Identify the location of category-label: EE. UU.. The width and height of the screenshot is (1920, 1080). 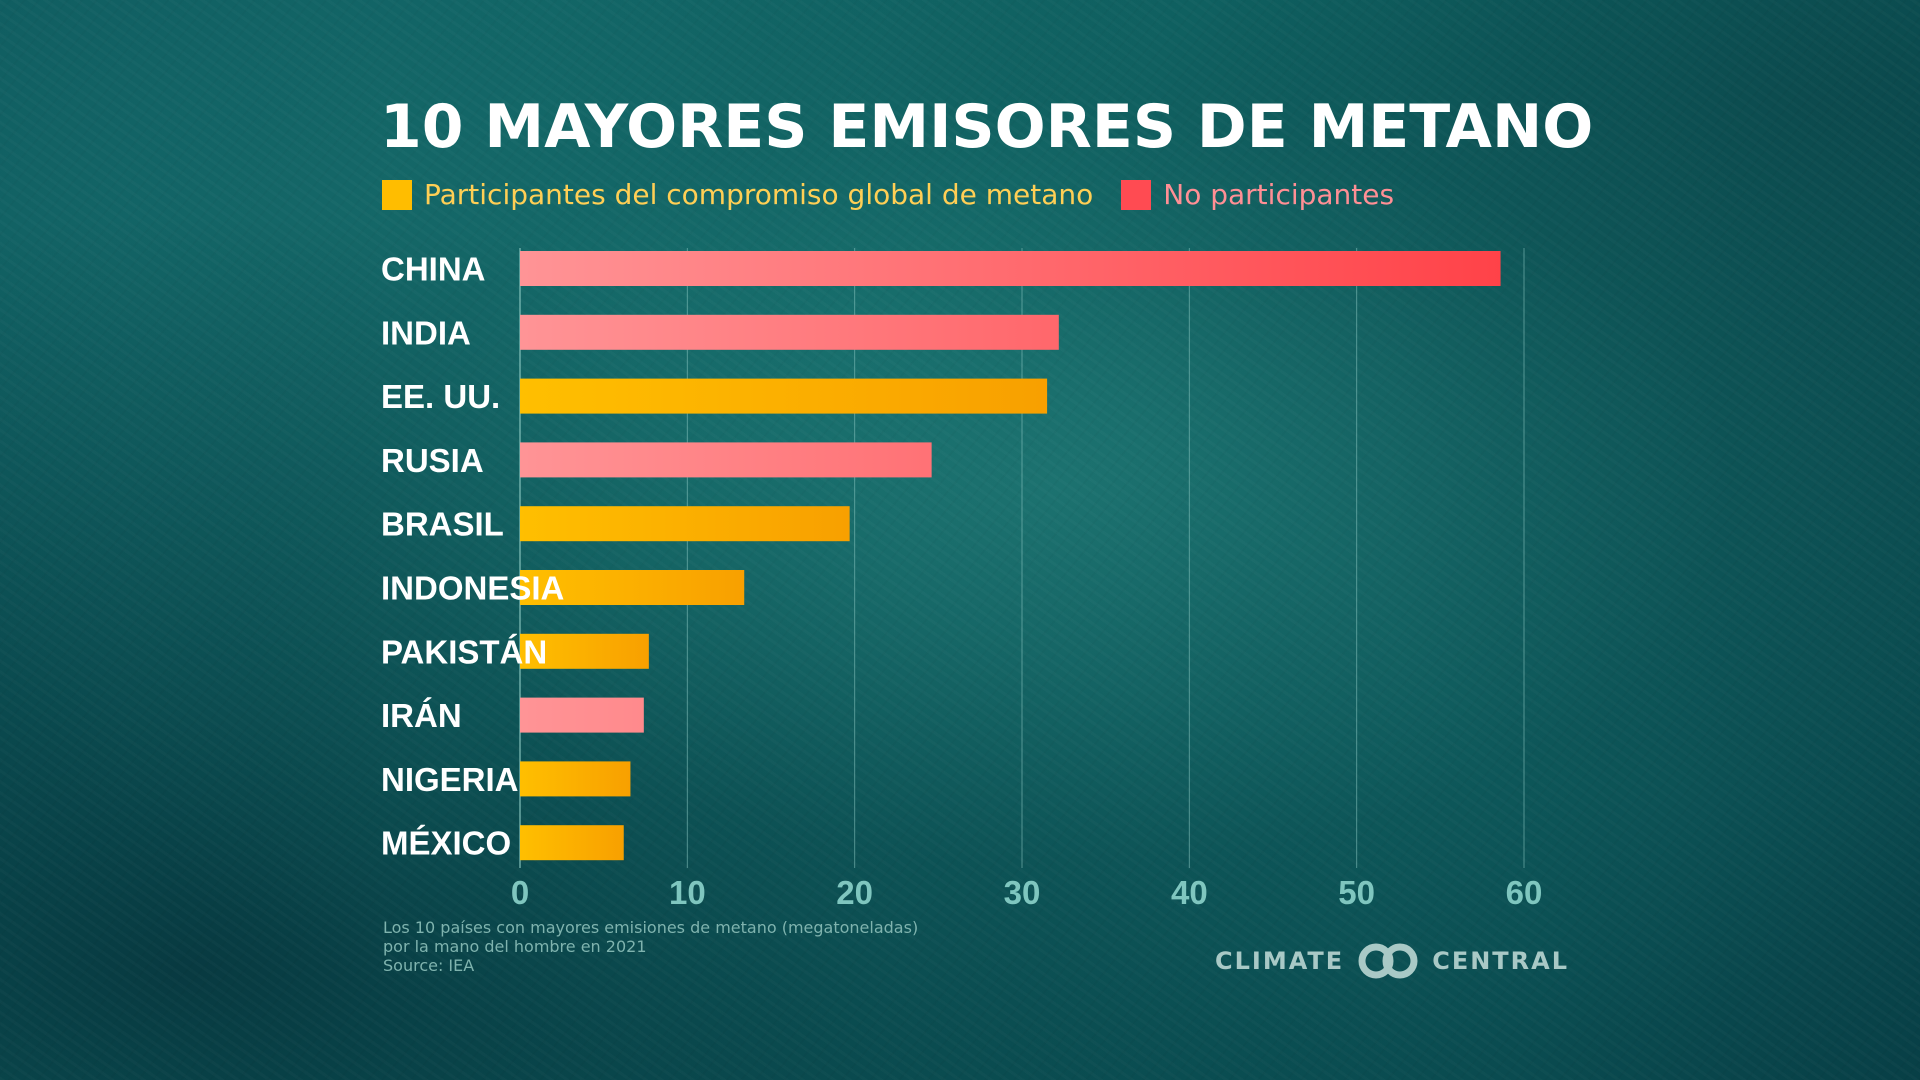
(440, 396).